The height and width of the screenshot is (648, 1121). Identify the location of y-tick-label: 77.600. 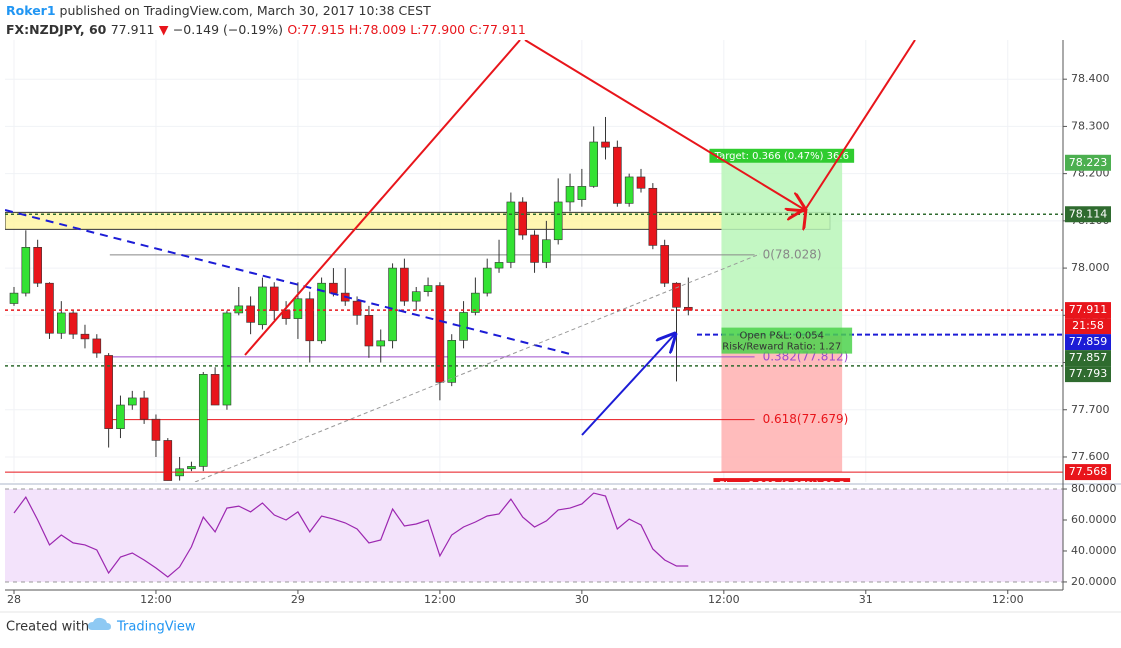
(1090, 456).